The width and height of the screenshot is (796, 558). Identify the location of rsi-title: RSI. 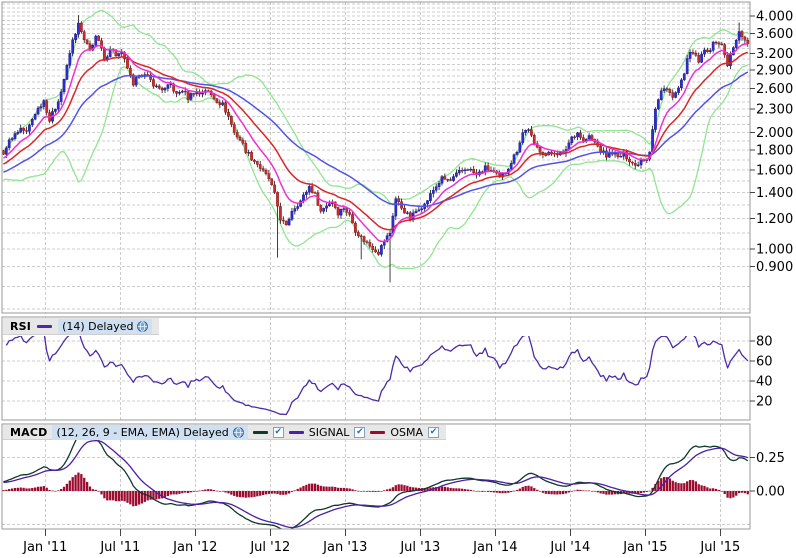
(21, 326).